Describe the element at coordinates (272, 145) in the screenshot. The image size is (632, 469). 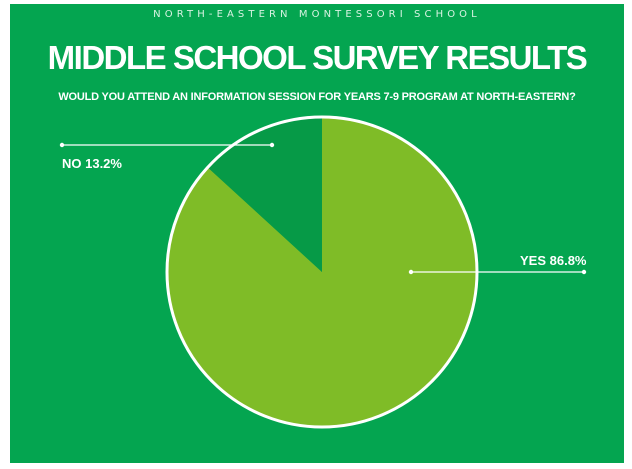
I see `leader-dot-no-end` at that location.